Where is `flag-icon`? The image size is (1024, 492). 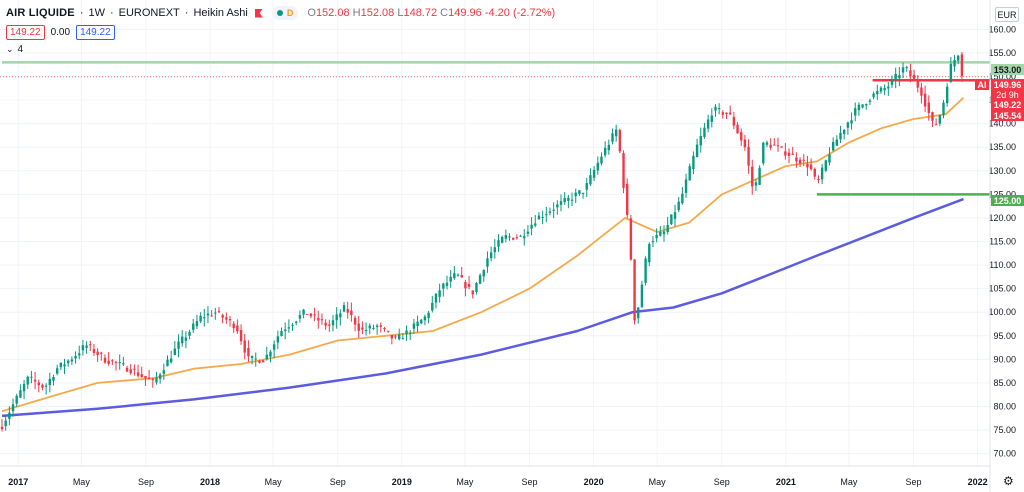 flag-icon is located at coordinates (258, 13).